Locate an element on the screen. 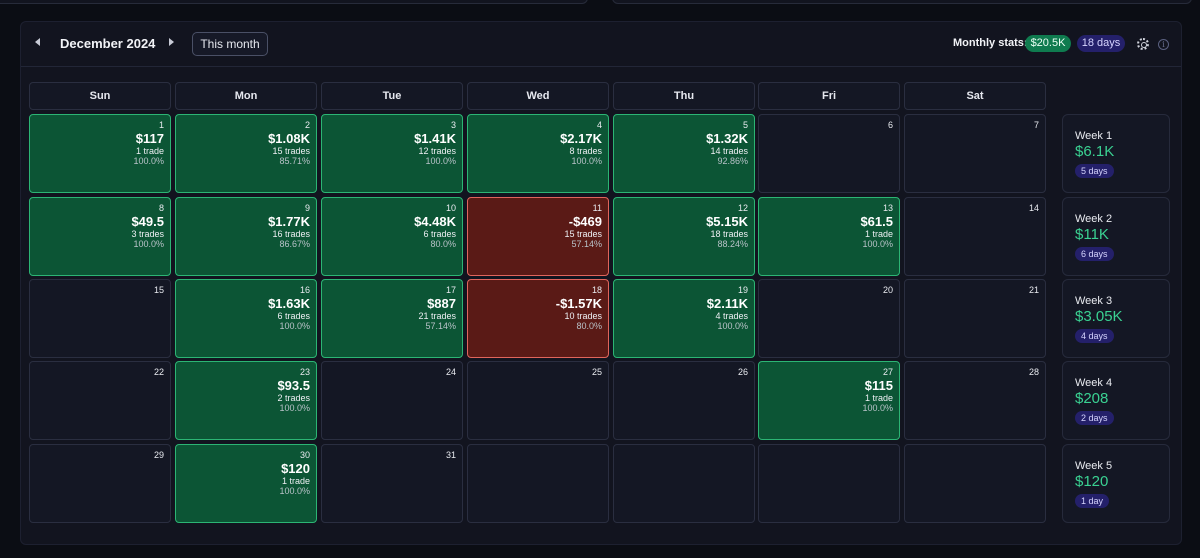 Image resolution: width=1200 pixels, height=558 pixels. day-cell: 10 $4.48K 6 trades 80.0% is located at coordinates (392, 236).